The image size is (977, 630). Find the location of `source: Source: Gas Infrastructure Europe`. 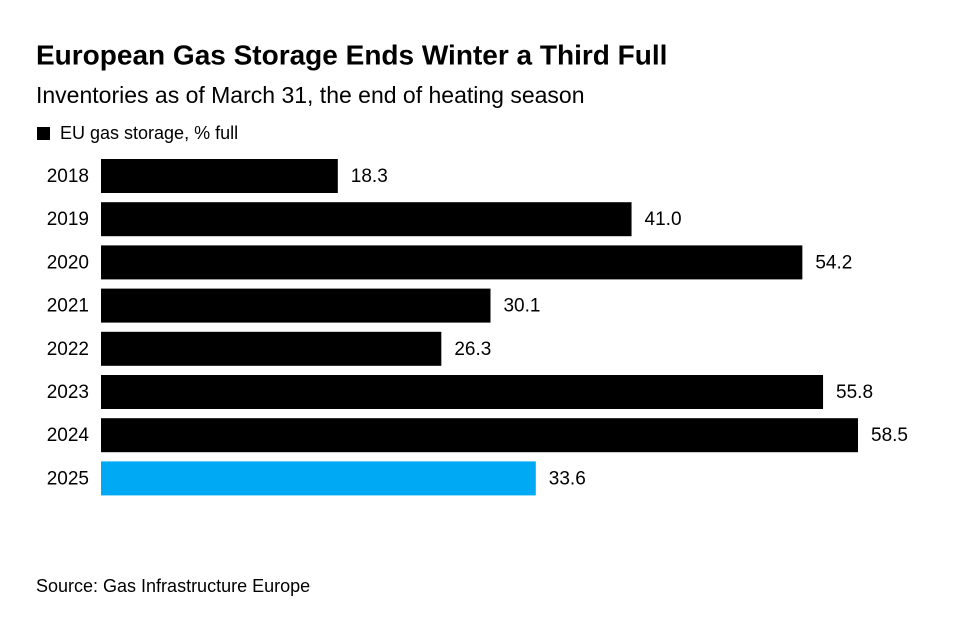

source: Source: Gas Infrastructure Europe is located at coordinates (173, 586).